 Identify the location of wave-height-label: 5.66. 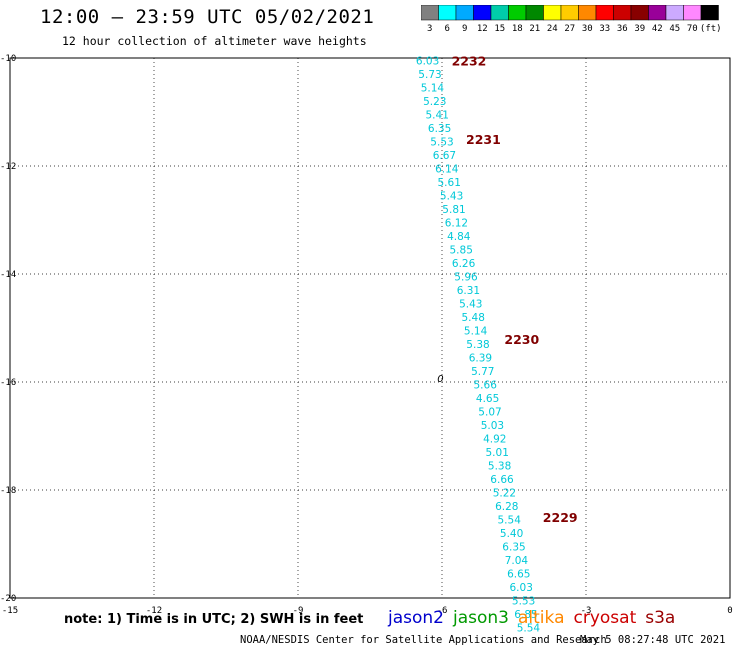
(486, 386).